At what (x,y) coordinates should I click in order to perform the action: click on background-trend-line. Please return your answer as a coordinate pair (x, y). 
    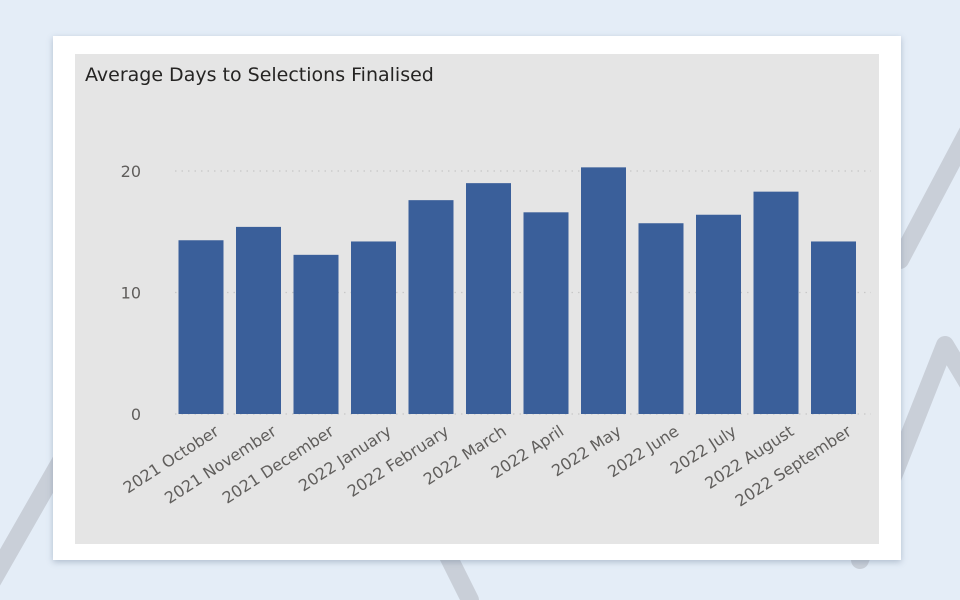
    Looking at the image, I should click on (925, 198).